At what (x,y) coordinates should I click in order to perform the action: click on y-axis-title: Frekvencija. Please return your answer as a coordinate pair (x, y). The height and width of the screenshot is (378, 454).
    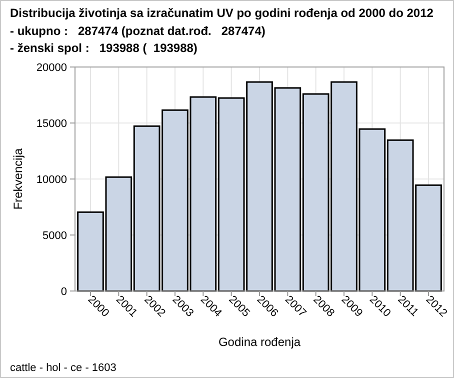
    Looking at the image, I should click on (18, 179).